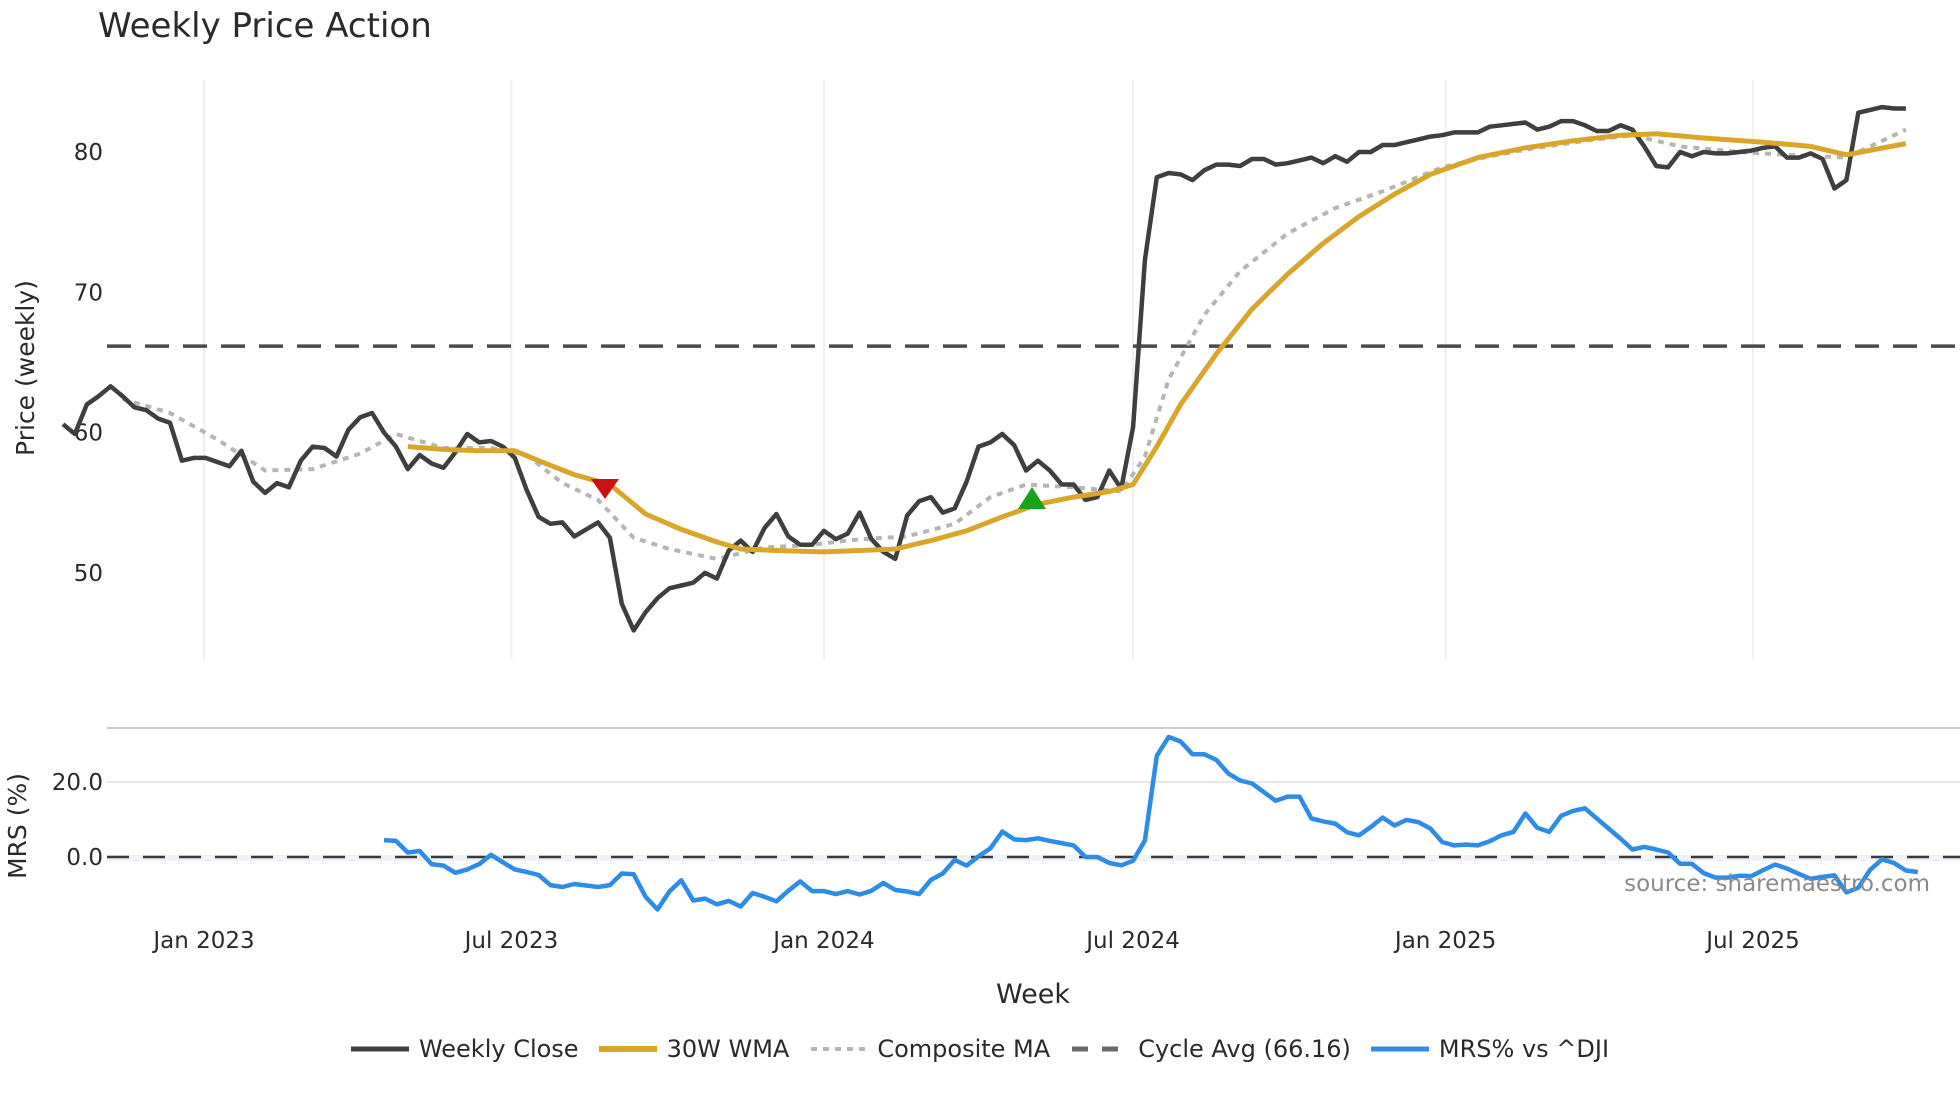 The width and height of the screenshot is (1960, 1102). I want to click on x-tick-label: Jan 2025, so click(1444, 941).